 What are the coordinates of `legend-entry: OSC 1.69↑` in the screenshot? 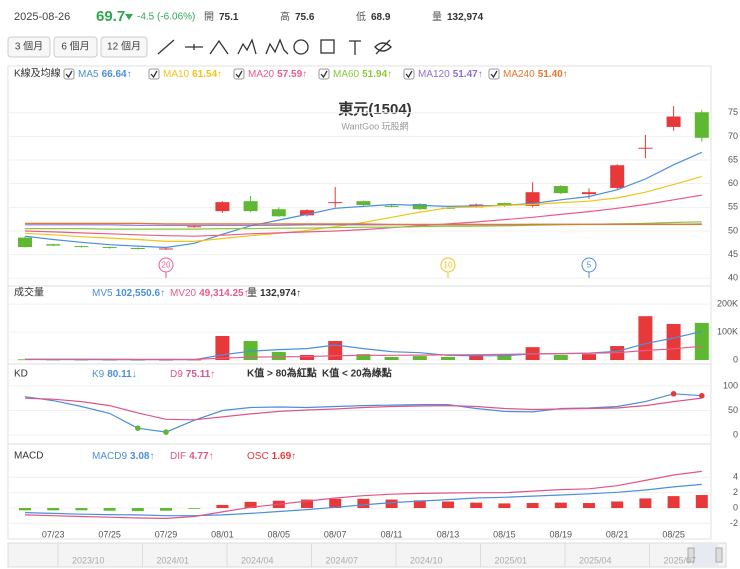 It's located at (271, 456).